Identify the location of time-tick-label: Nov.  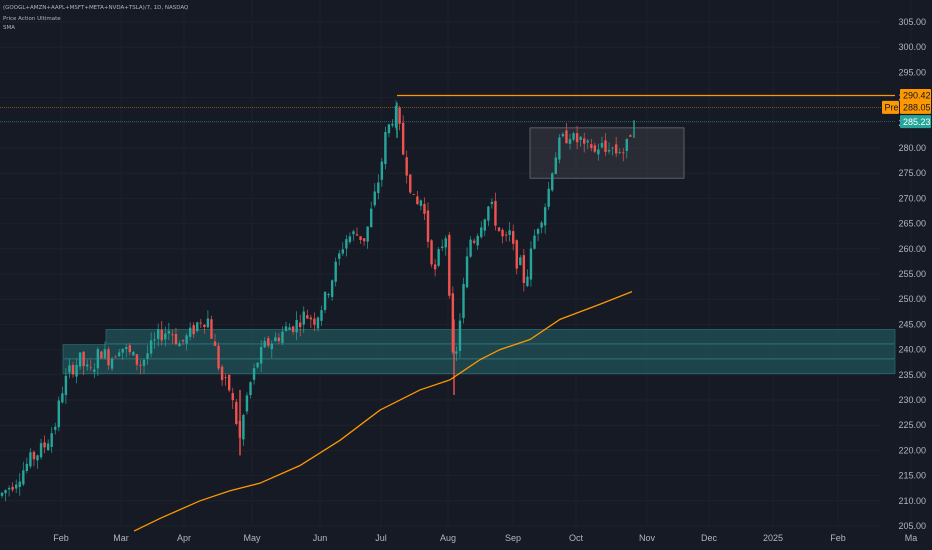
(647, 538).